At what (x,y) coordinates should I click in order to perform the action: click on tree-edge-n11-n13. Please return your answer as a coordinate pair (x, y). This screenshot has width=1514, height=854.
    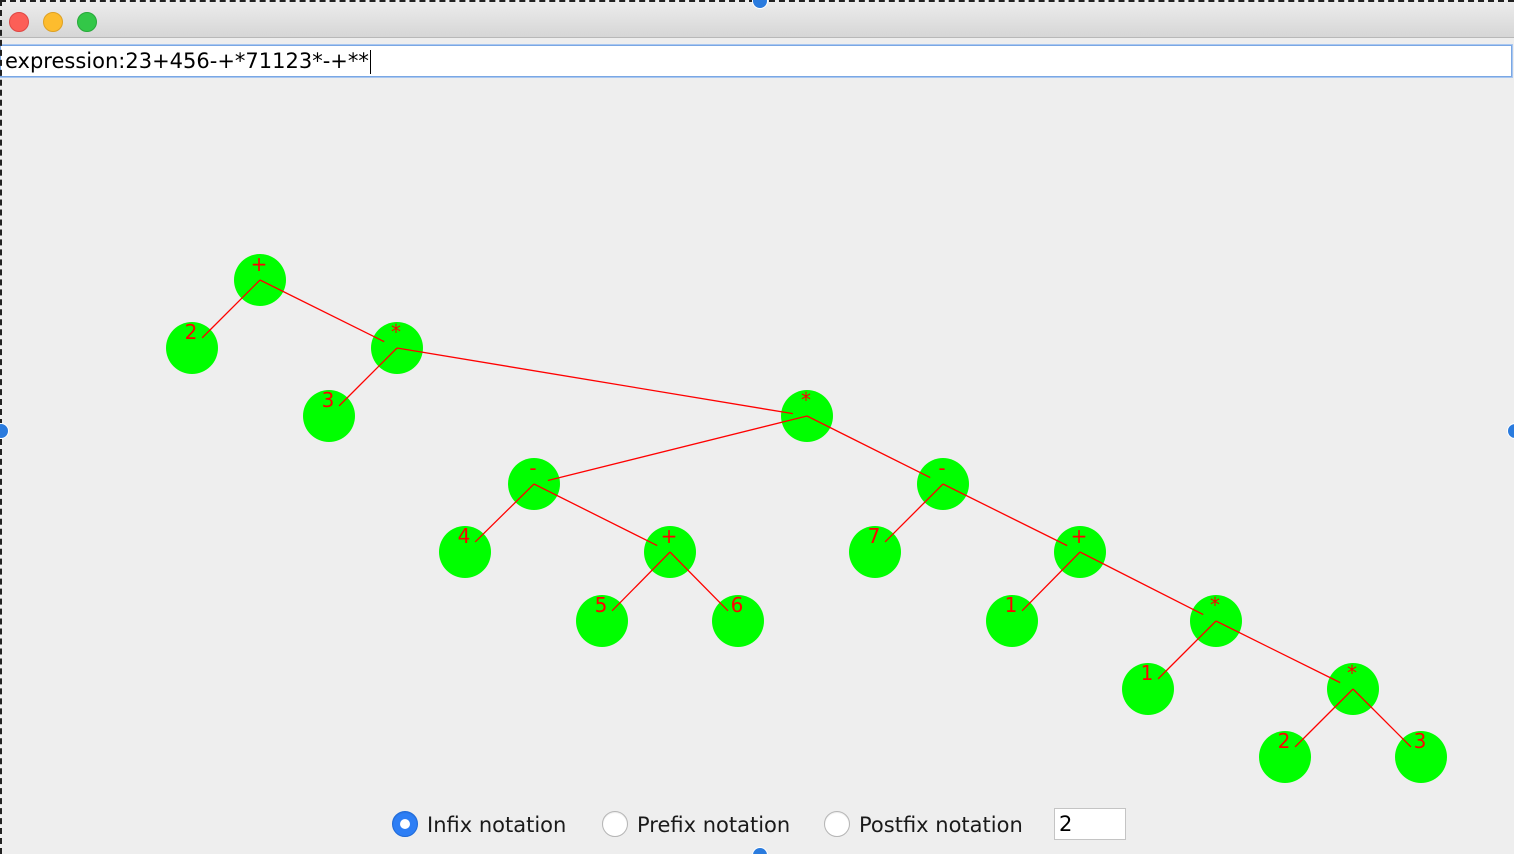
    Looking at the image, I should click on (1005, 515).